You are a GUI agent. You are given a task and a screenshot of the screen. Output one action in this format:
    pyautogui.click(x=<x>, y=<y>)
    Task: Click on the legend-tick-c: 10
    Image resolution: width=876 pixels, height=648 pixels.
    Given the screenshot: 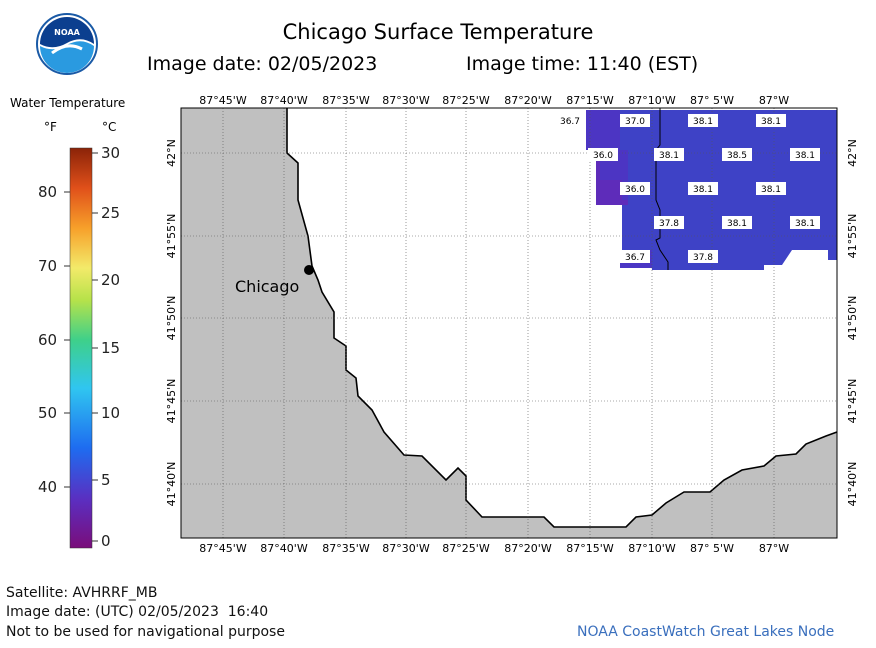 What is the action you would take?
    pyautogui.click(x=111, y=413)
    